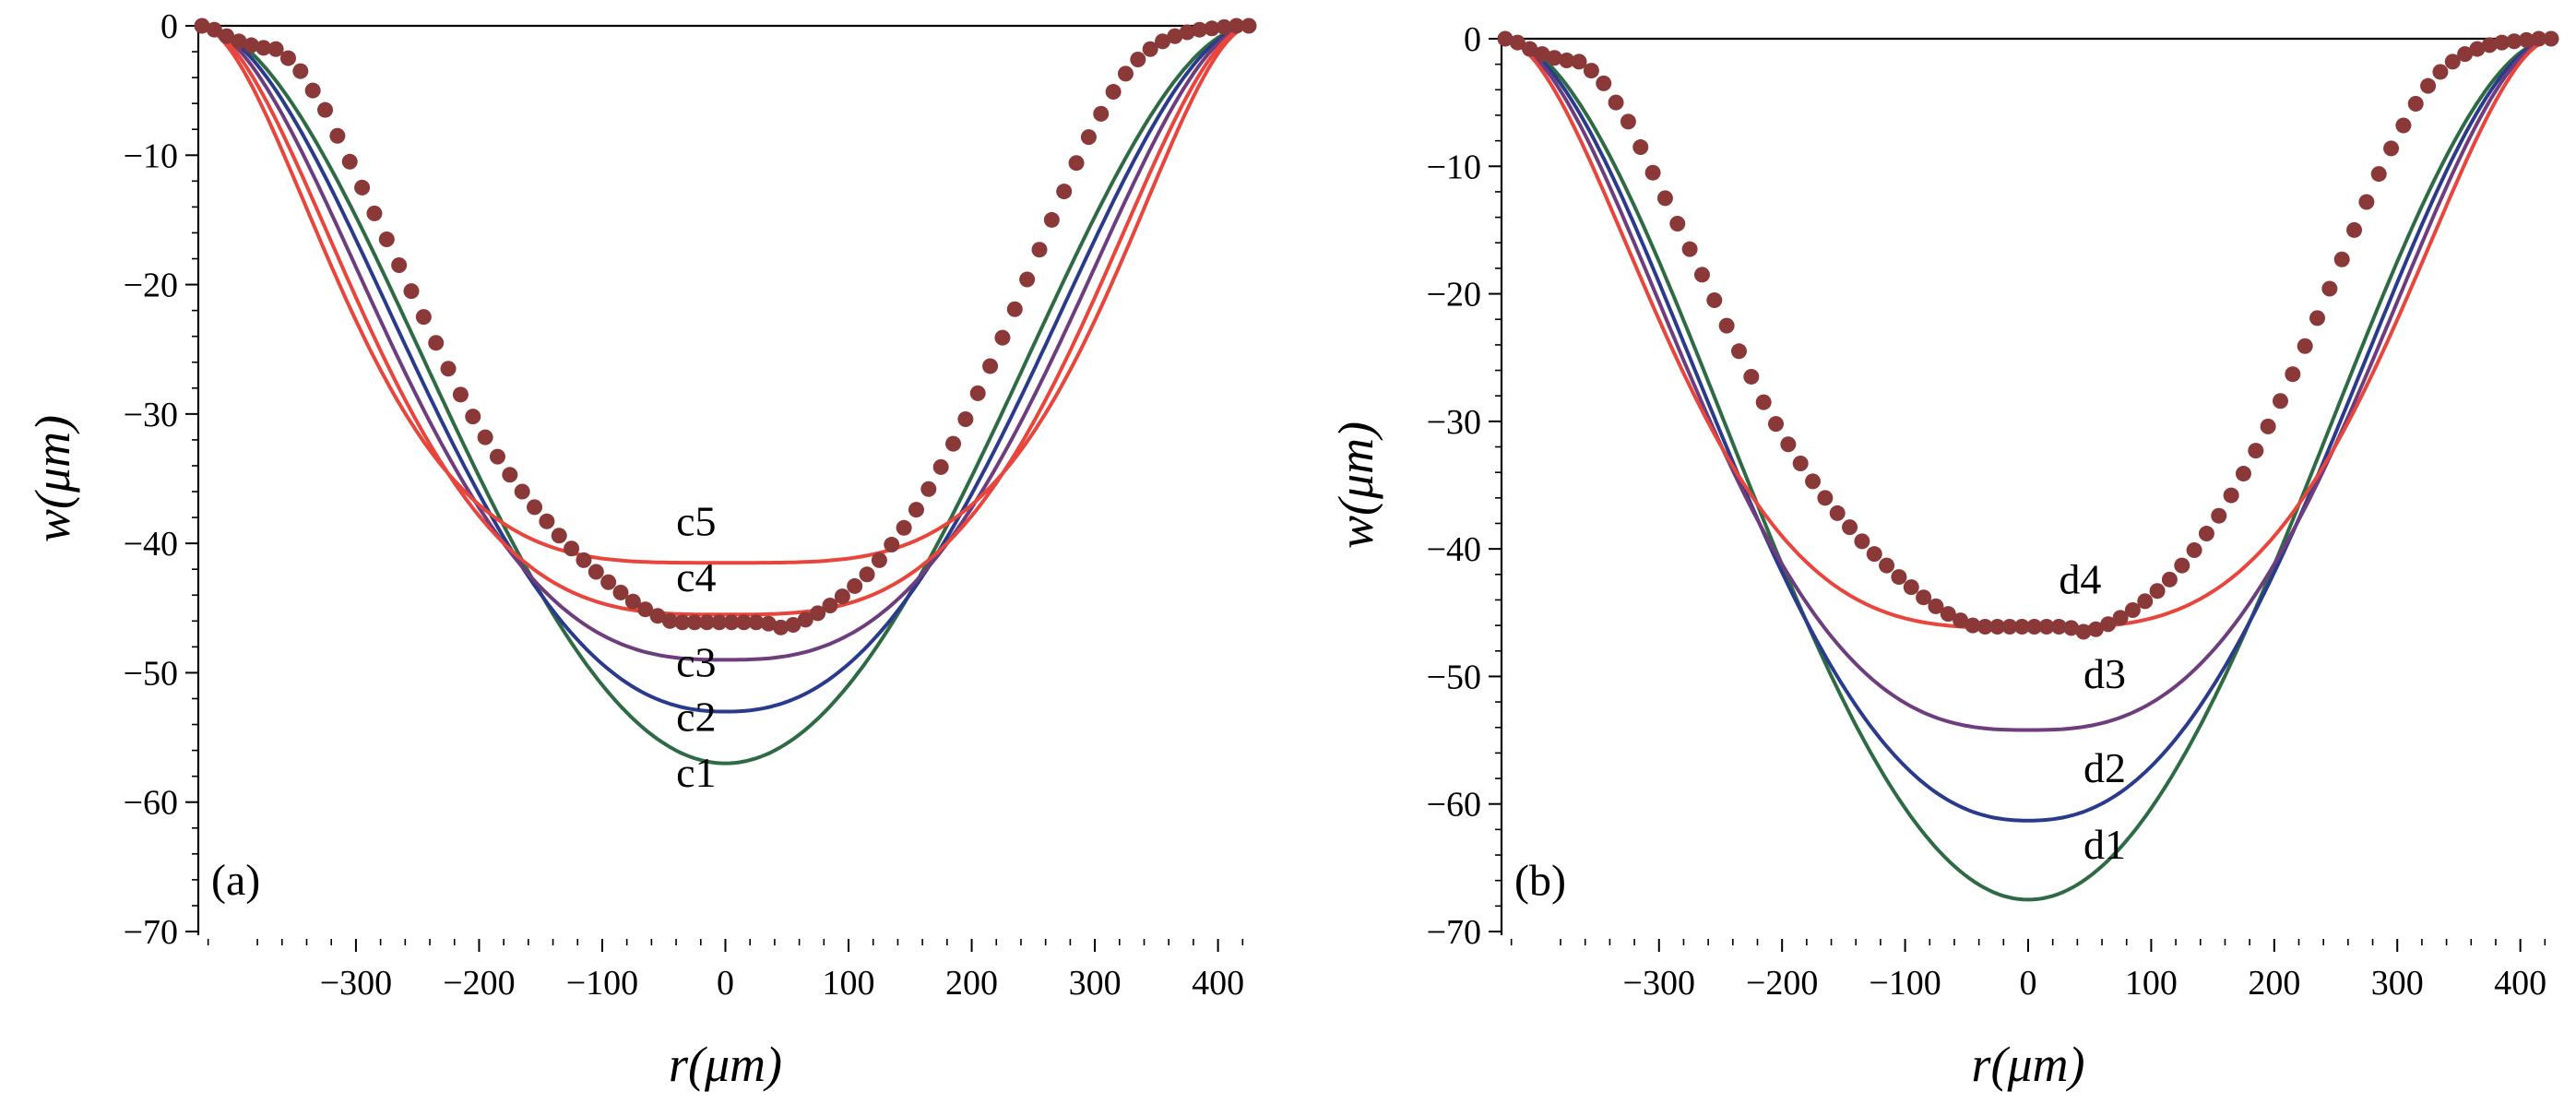 This screenshot has width=2576, height=1104. What do you see at coordinates (2104, 673) in the screenshot?
I see `series-label-d3: d3` at bounding box center [2104, 673].